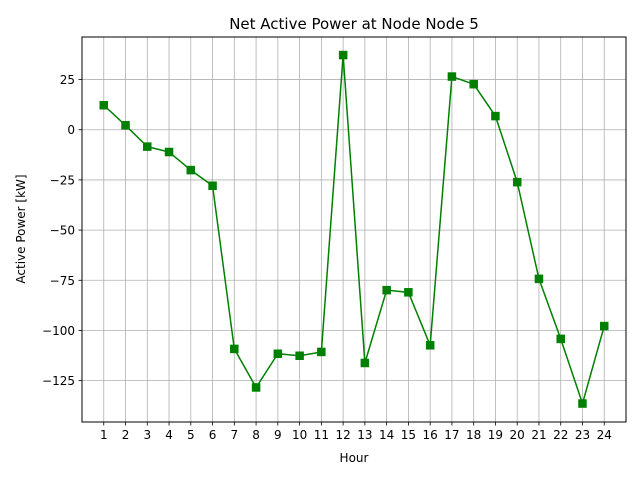 This screenshot has width=640, height=480. What do you see at coordinates (62, 180) in the screenshot?
I see `y-tick-label: −25` at bounding box center [62, 180].